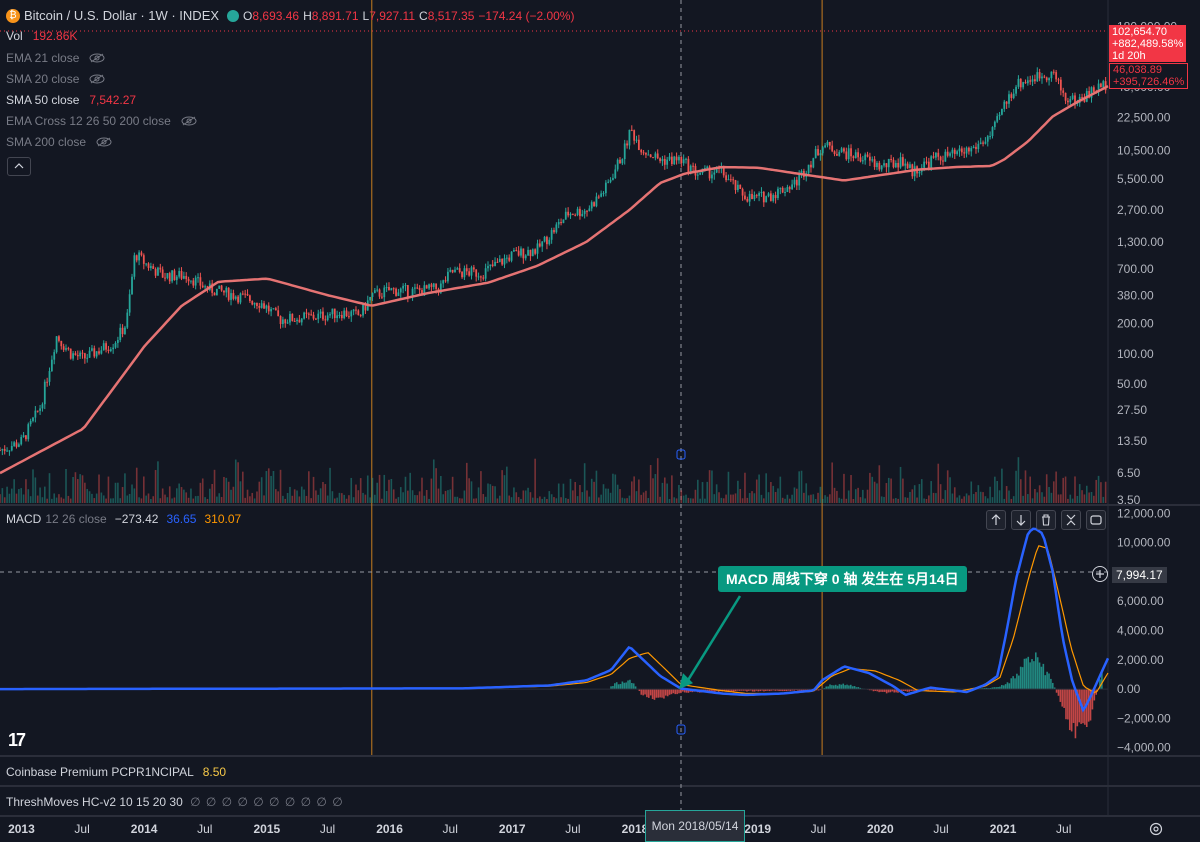 The height and width of the screenshot is (842, 1200). What do you see at coordinates (71, 100) in the screenshot?
I see `legend-sma50: SMA 50 close 7,542.27` at bounding box center [71, 100].